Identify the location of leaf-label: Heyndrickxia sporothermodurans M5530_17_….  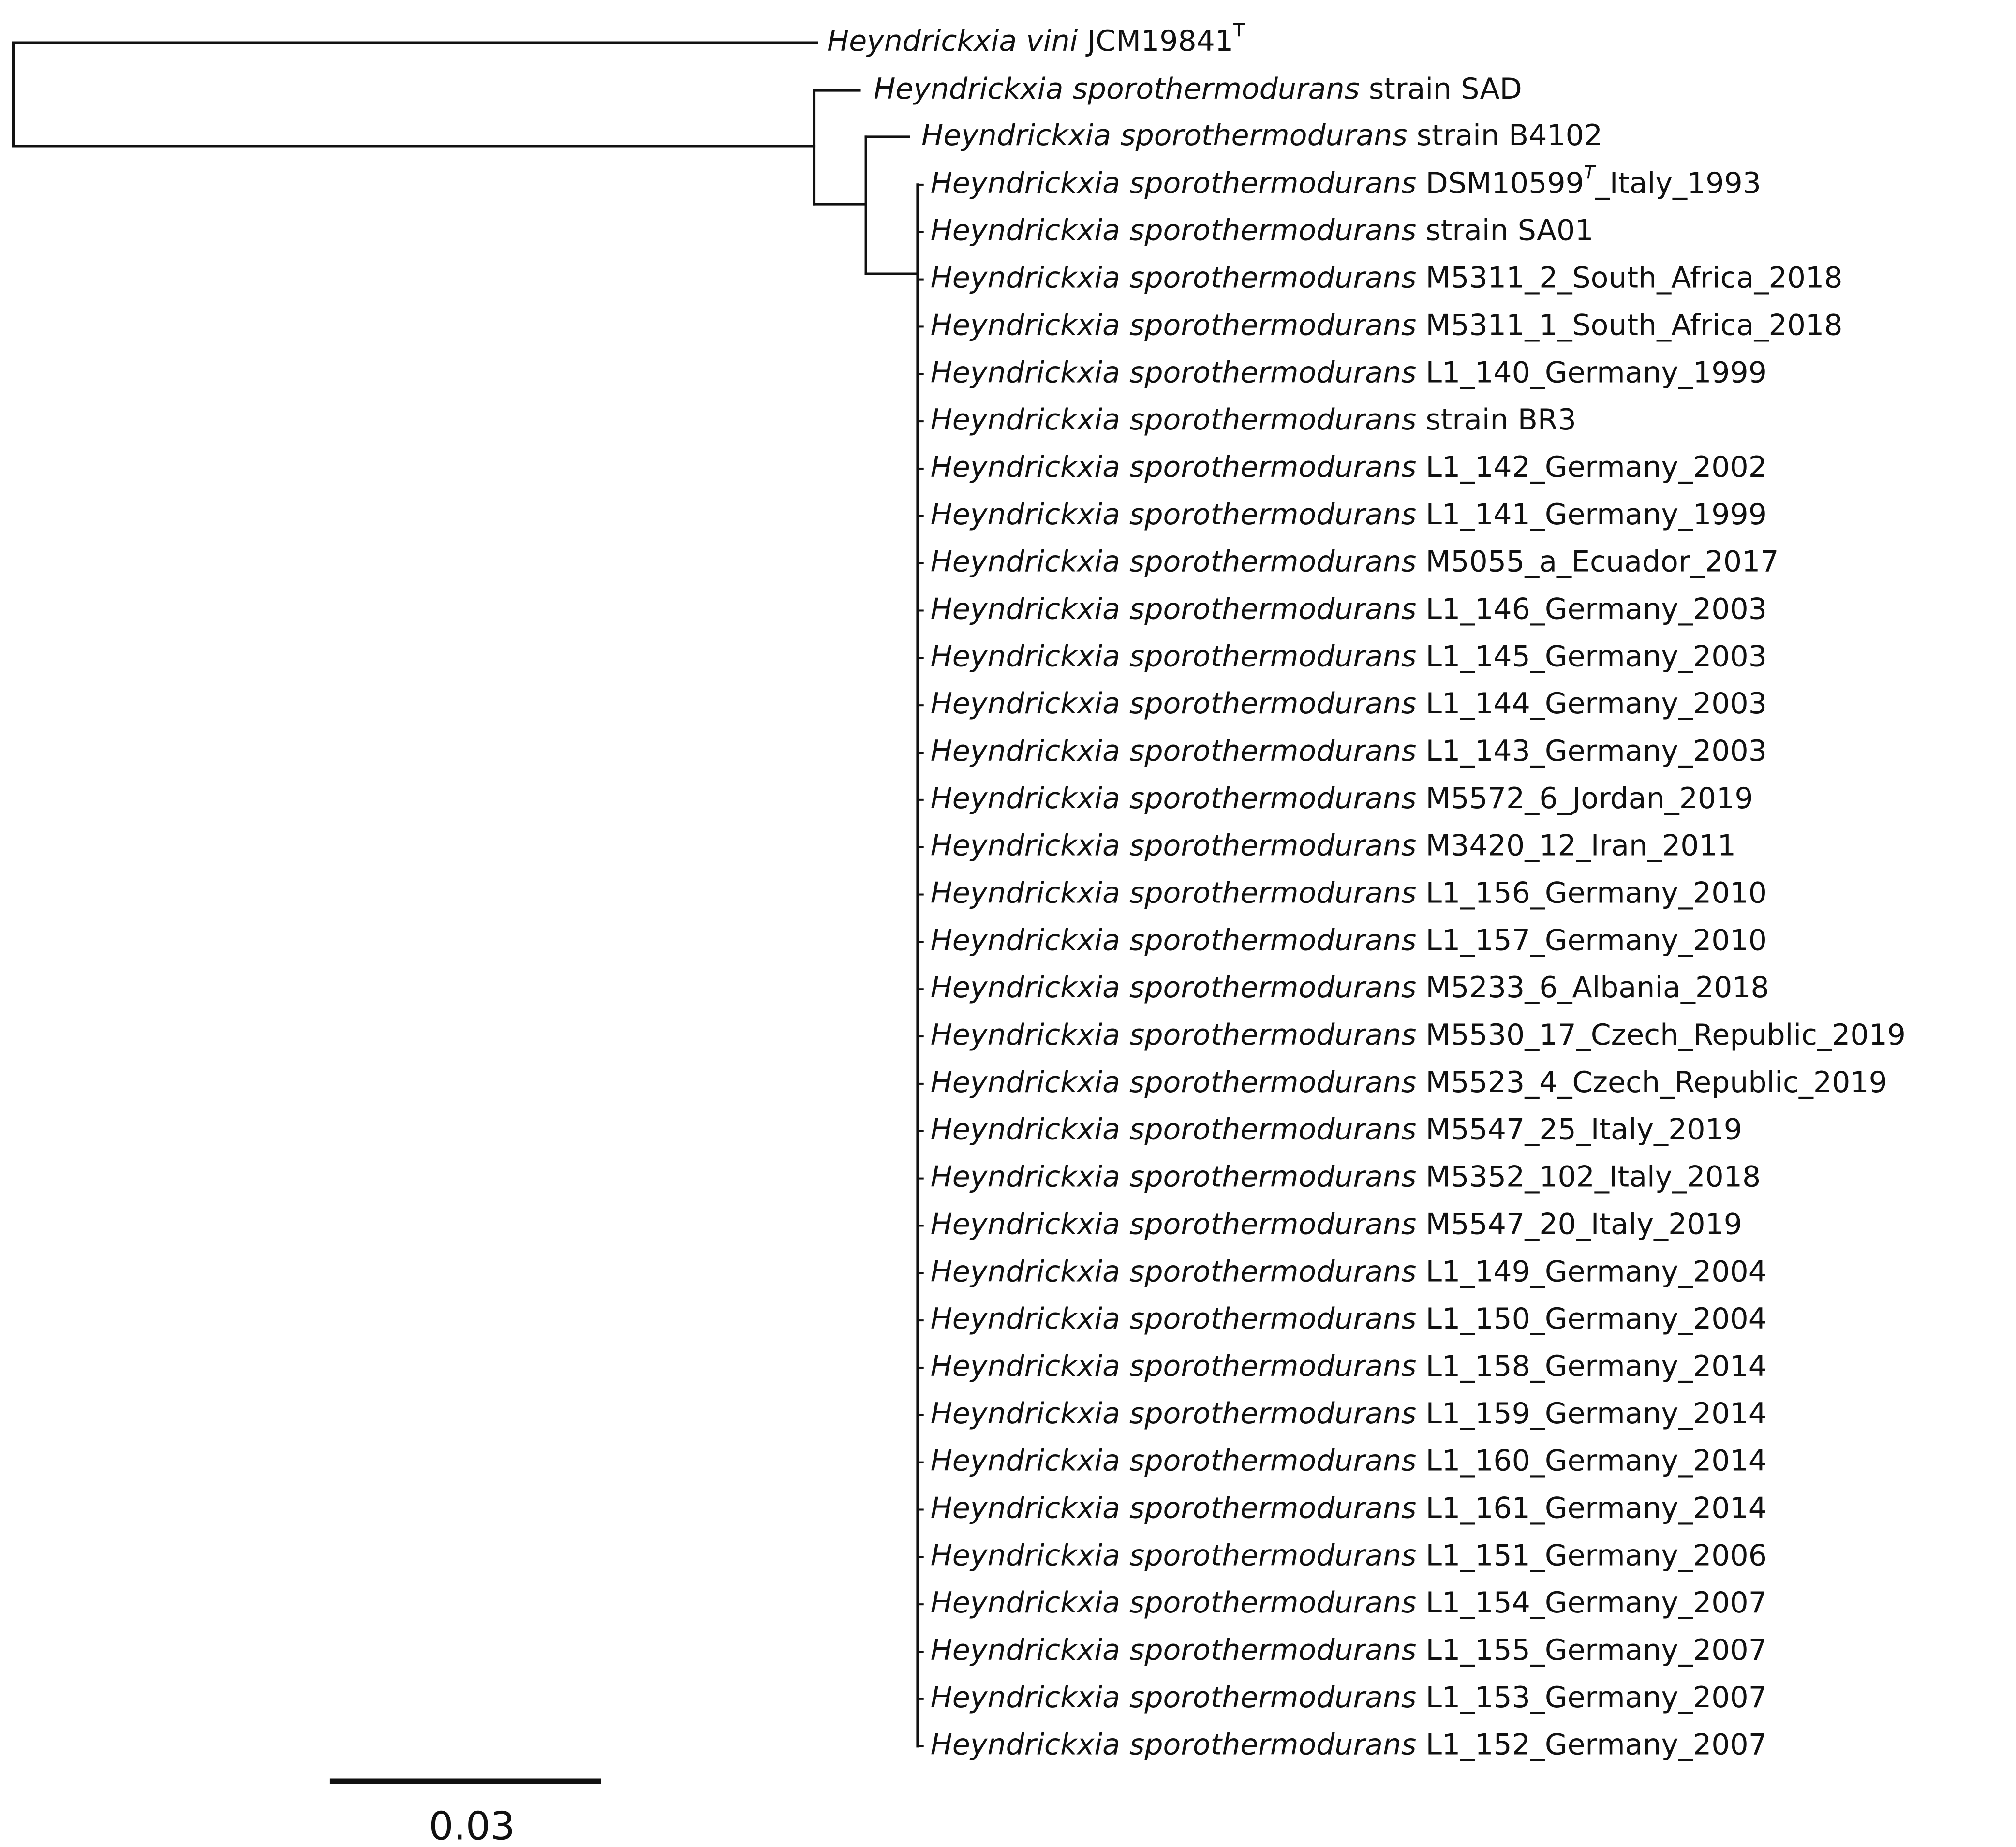
(1419, 1035).